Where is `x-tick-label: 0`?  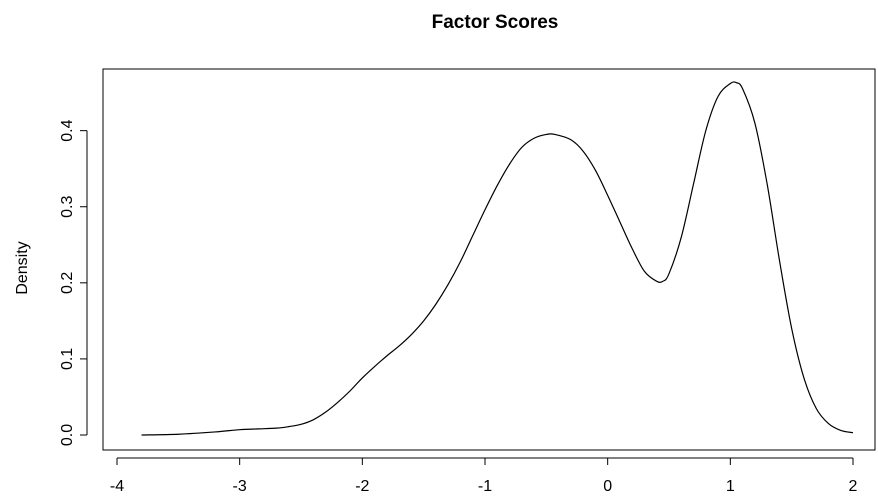
x-tick-label: 0 is located at coordinates (607, 486).